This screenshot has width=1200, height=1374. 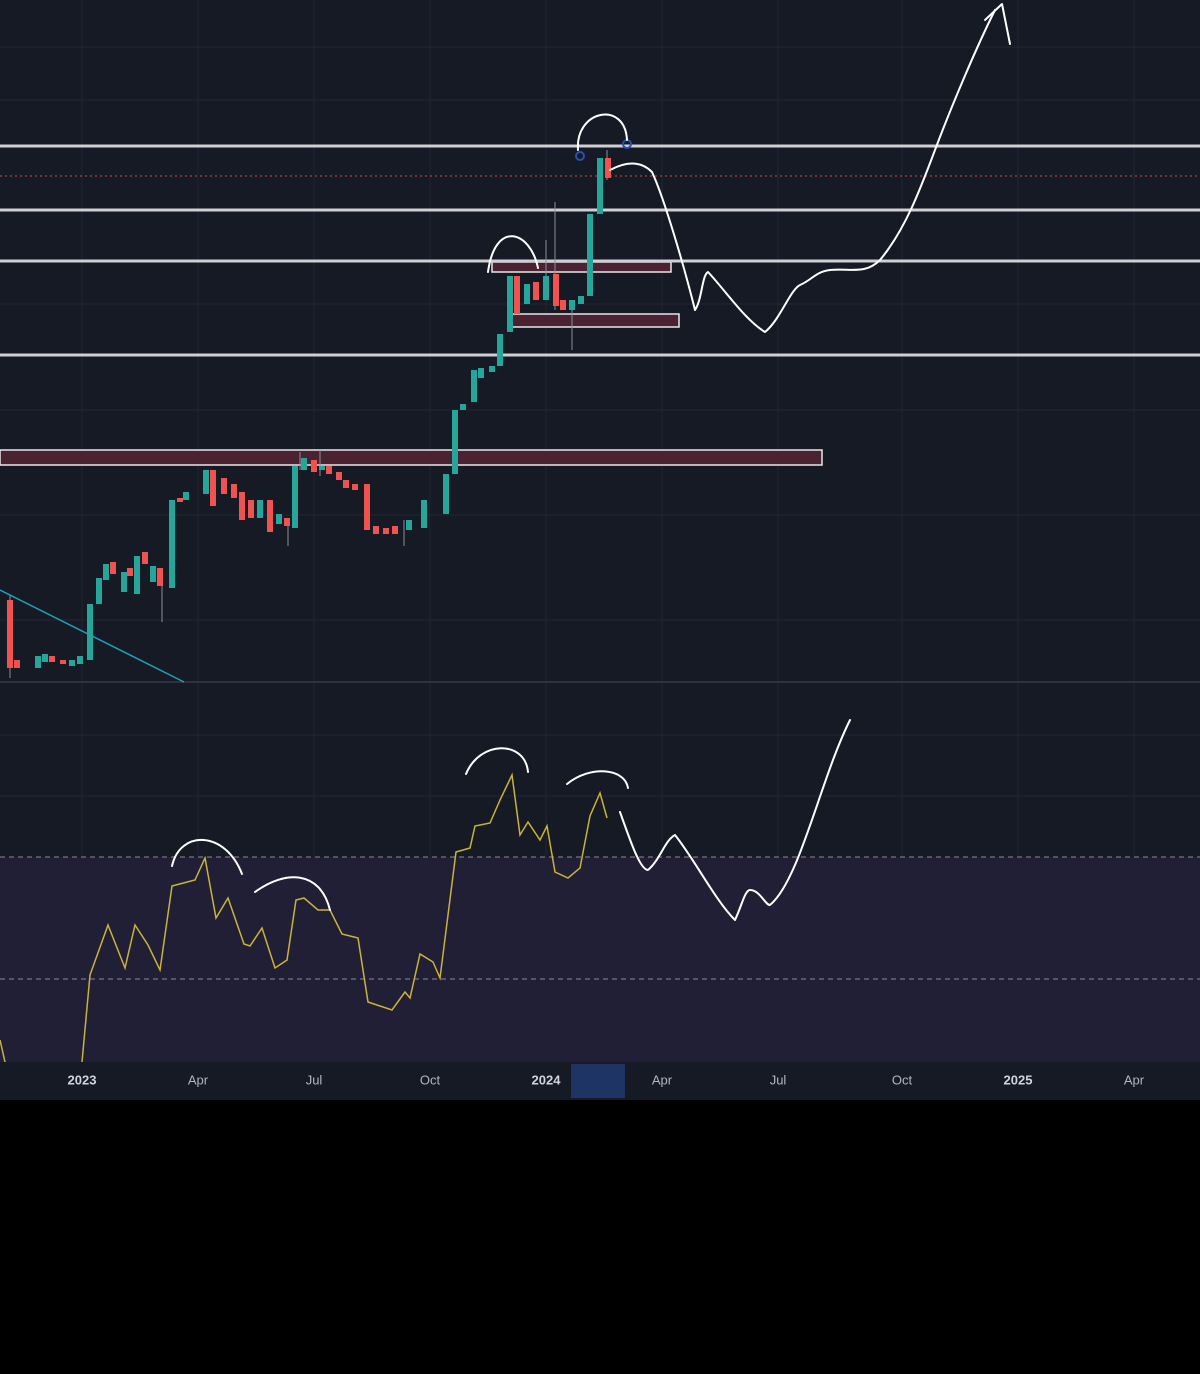 What do you see at coordinates (411, 363) in the screenshot?
I see `zones` at bounding box center [411, 363].